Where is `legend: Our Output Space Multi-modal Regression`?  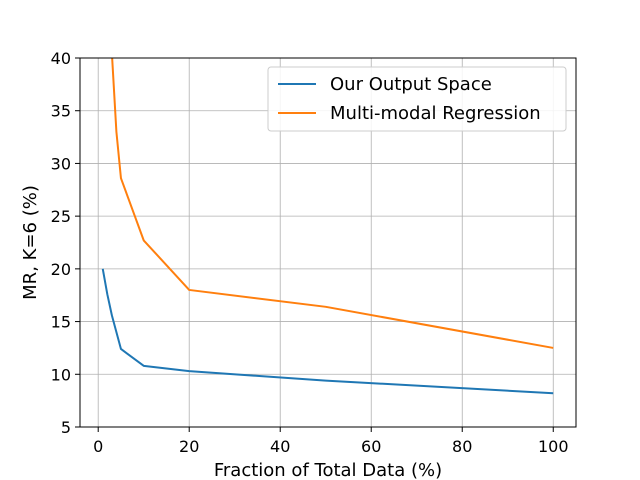 legend: Our Output Space Multi-modal Regression is located at coordinates (417, 99).